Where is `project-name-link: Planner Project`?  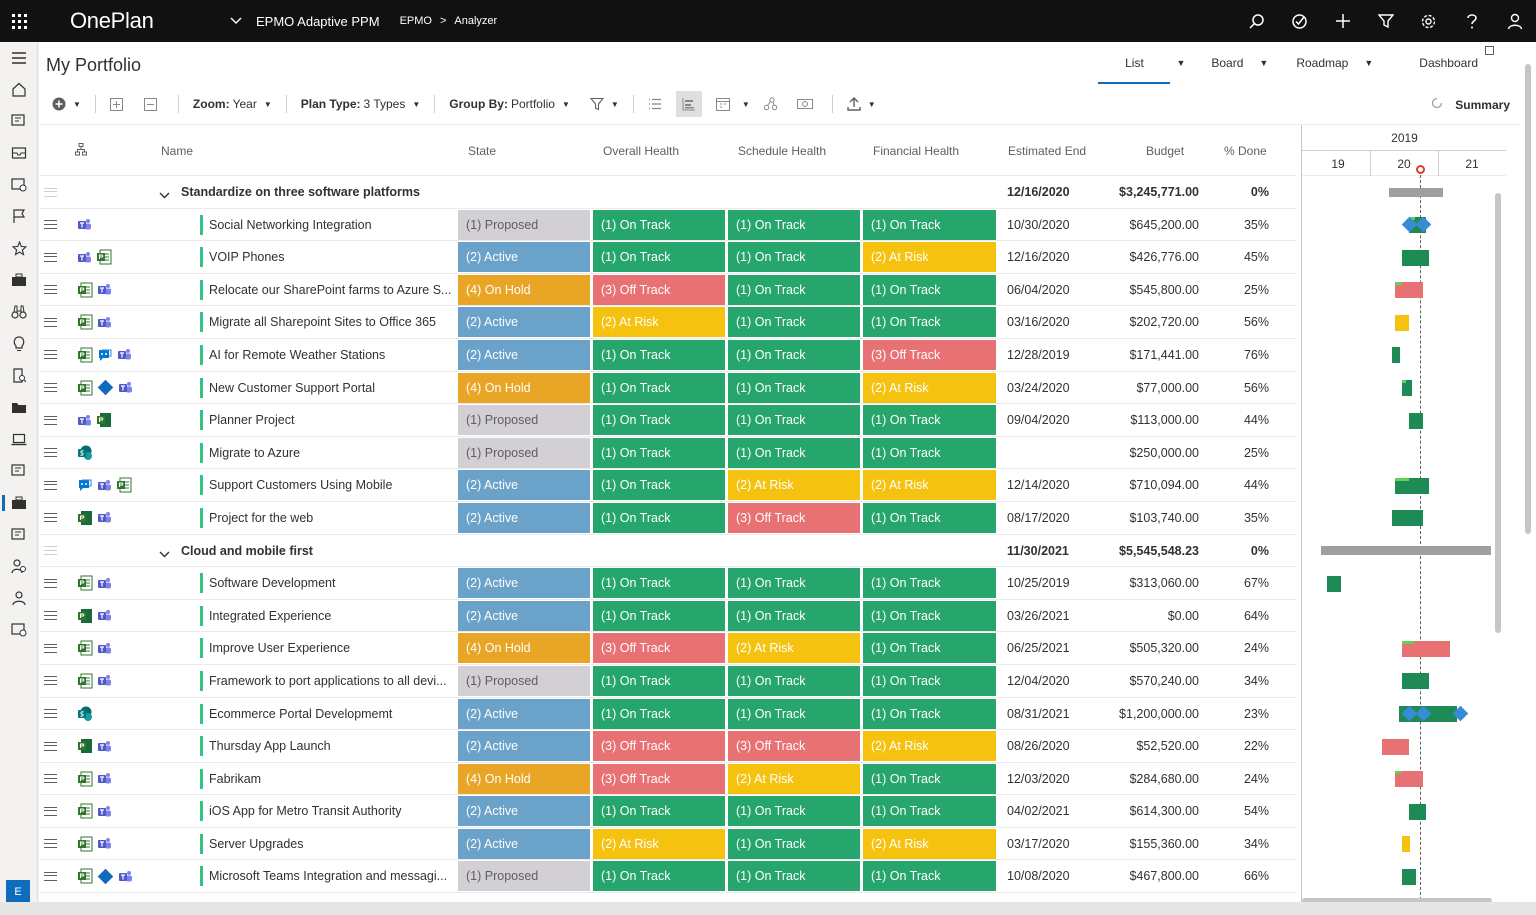 project-name-link: Planner Project is located at coordinates (348, 420).